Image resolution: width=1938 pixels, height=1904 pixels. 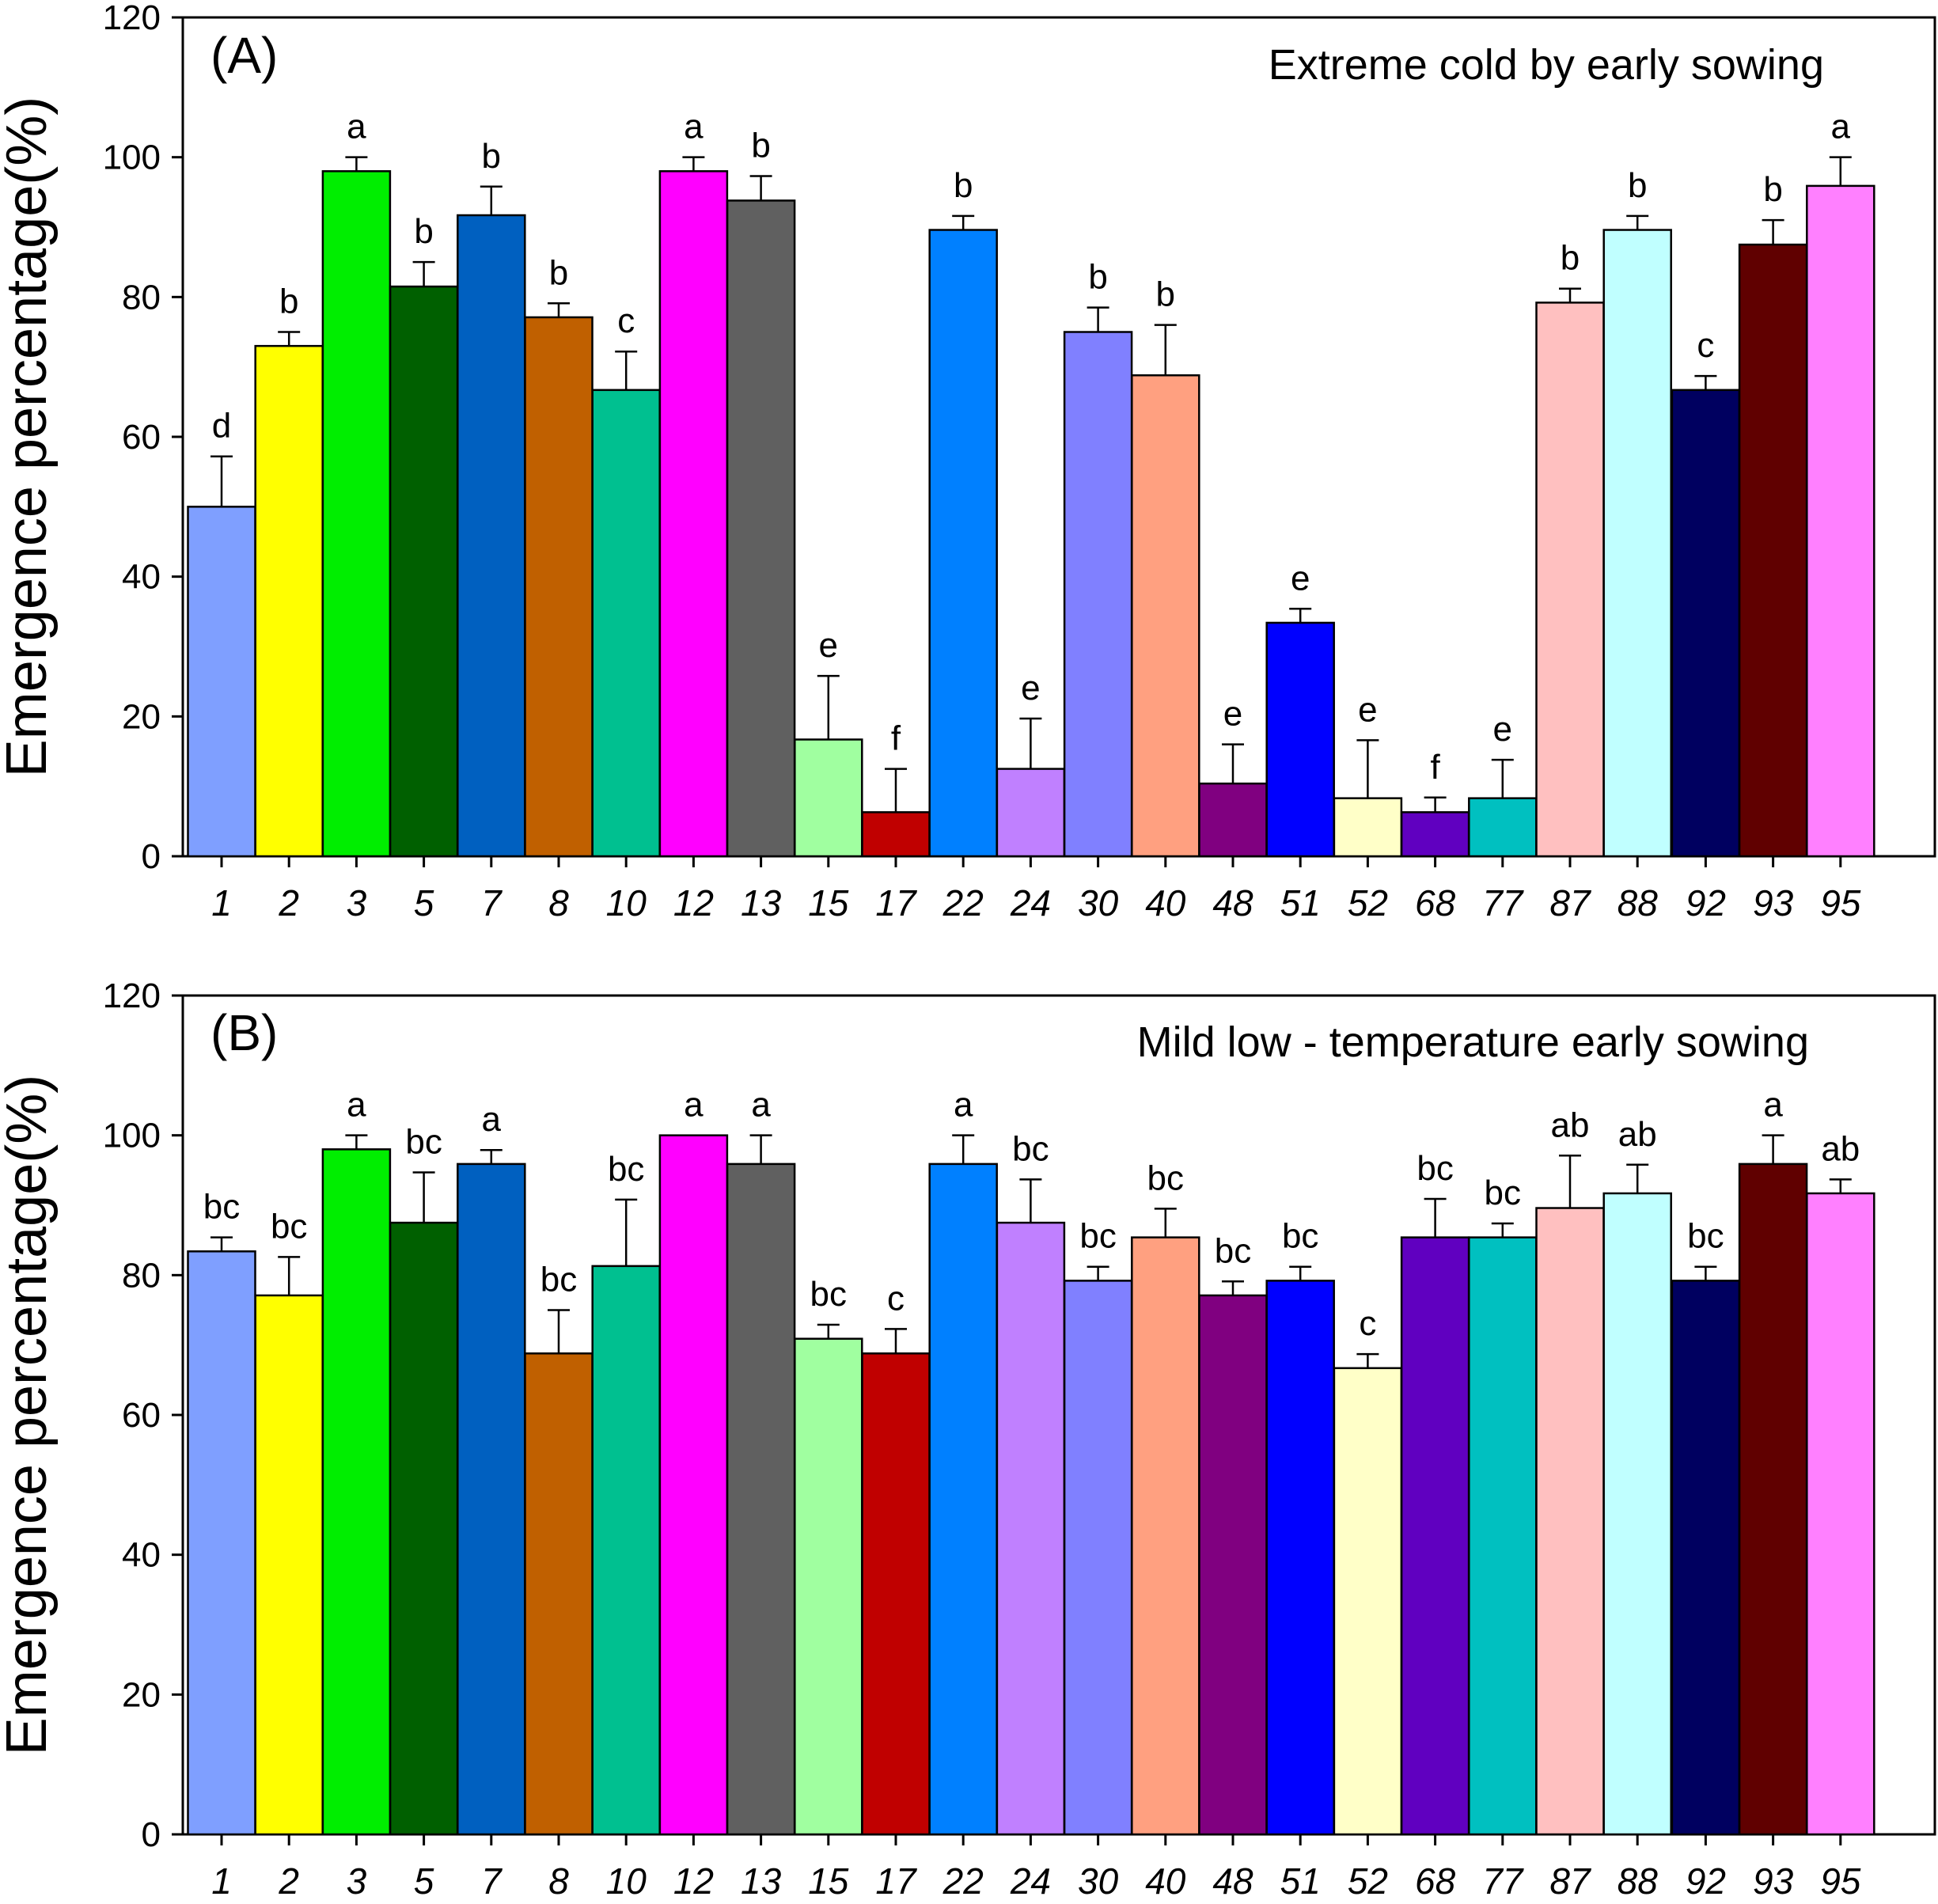 I want to click on x-tick-label: 30, so click(x=1098, y=1881).